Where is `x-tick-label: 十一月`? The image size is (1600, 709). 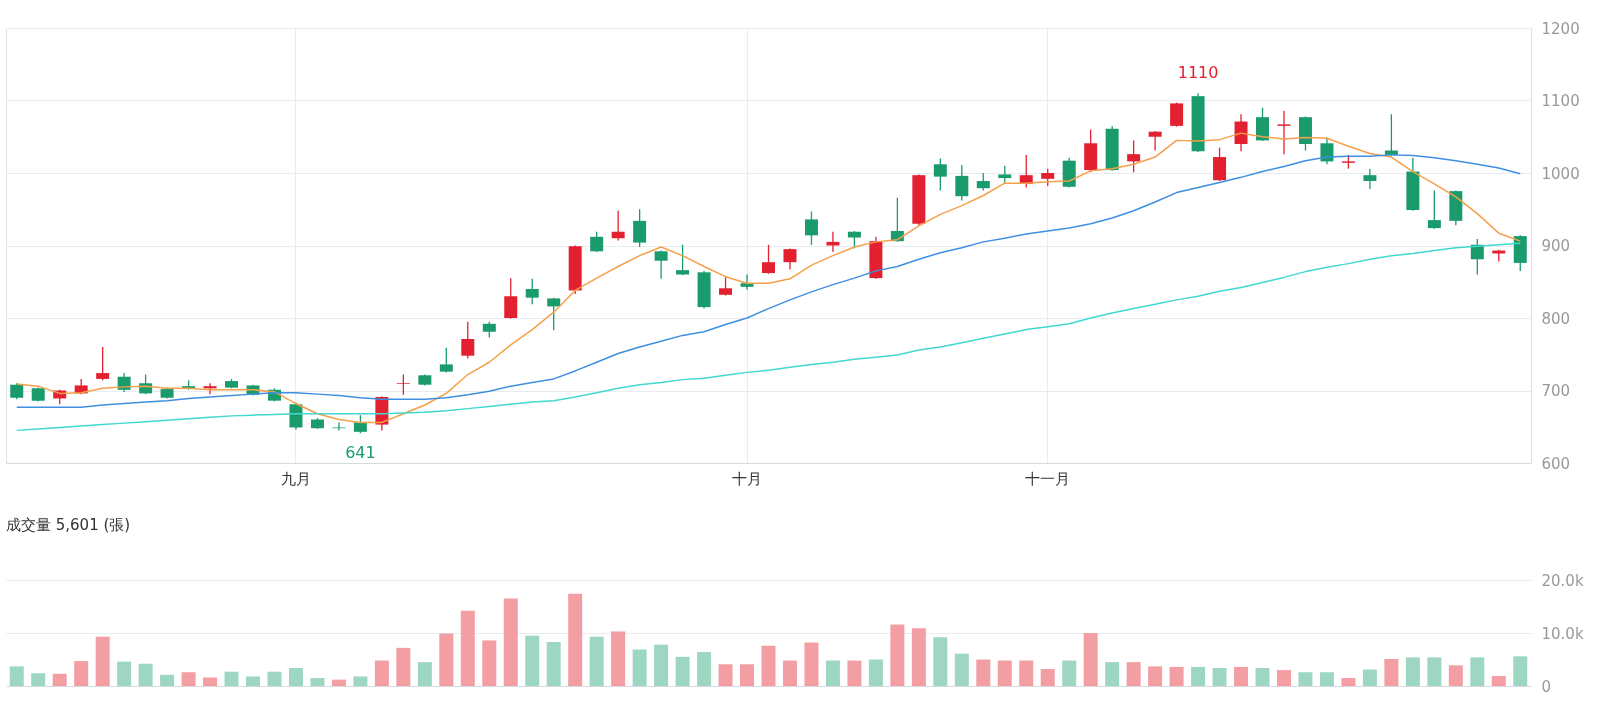
x-tick-label: 十一月 is located at coordinates (1048, 478).